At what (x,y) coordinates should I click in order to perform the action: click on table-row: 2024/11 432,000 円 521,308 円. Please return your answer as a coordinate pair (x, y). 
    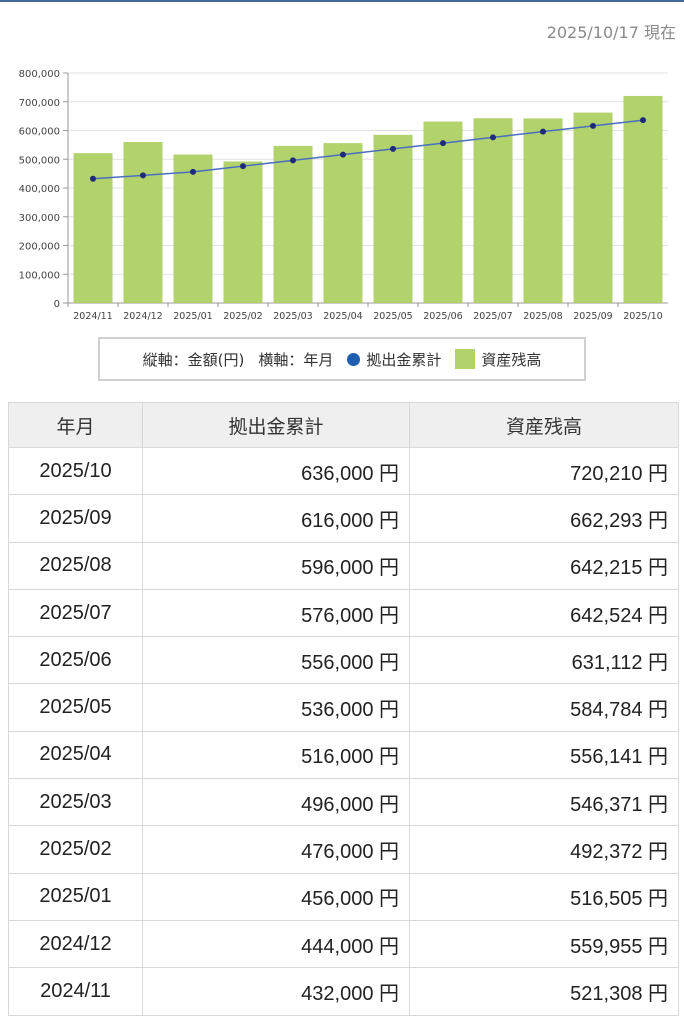
    Looking at the image, I should click on (343, 991).